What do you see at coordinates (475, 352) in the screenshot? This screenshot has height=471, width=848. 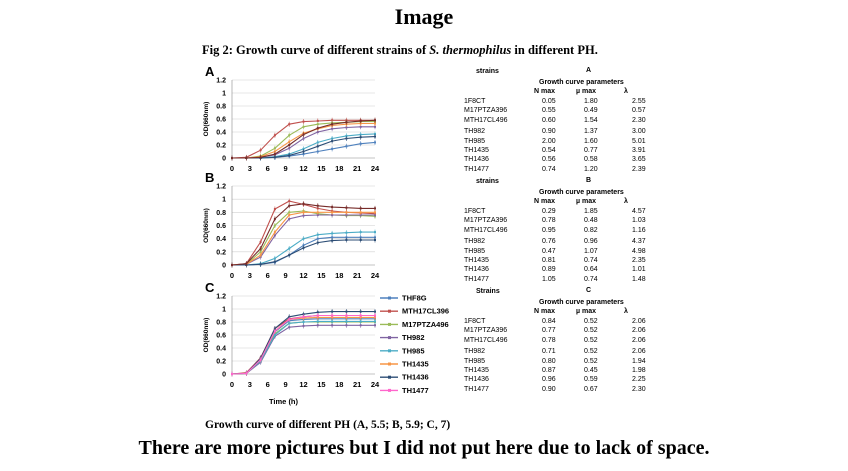 I see `table-cell-strain: TH982` at bounding box center [475, 352].